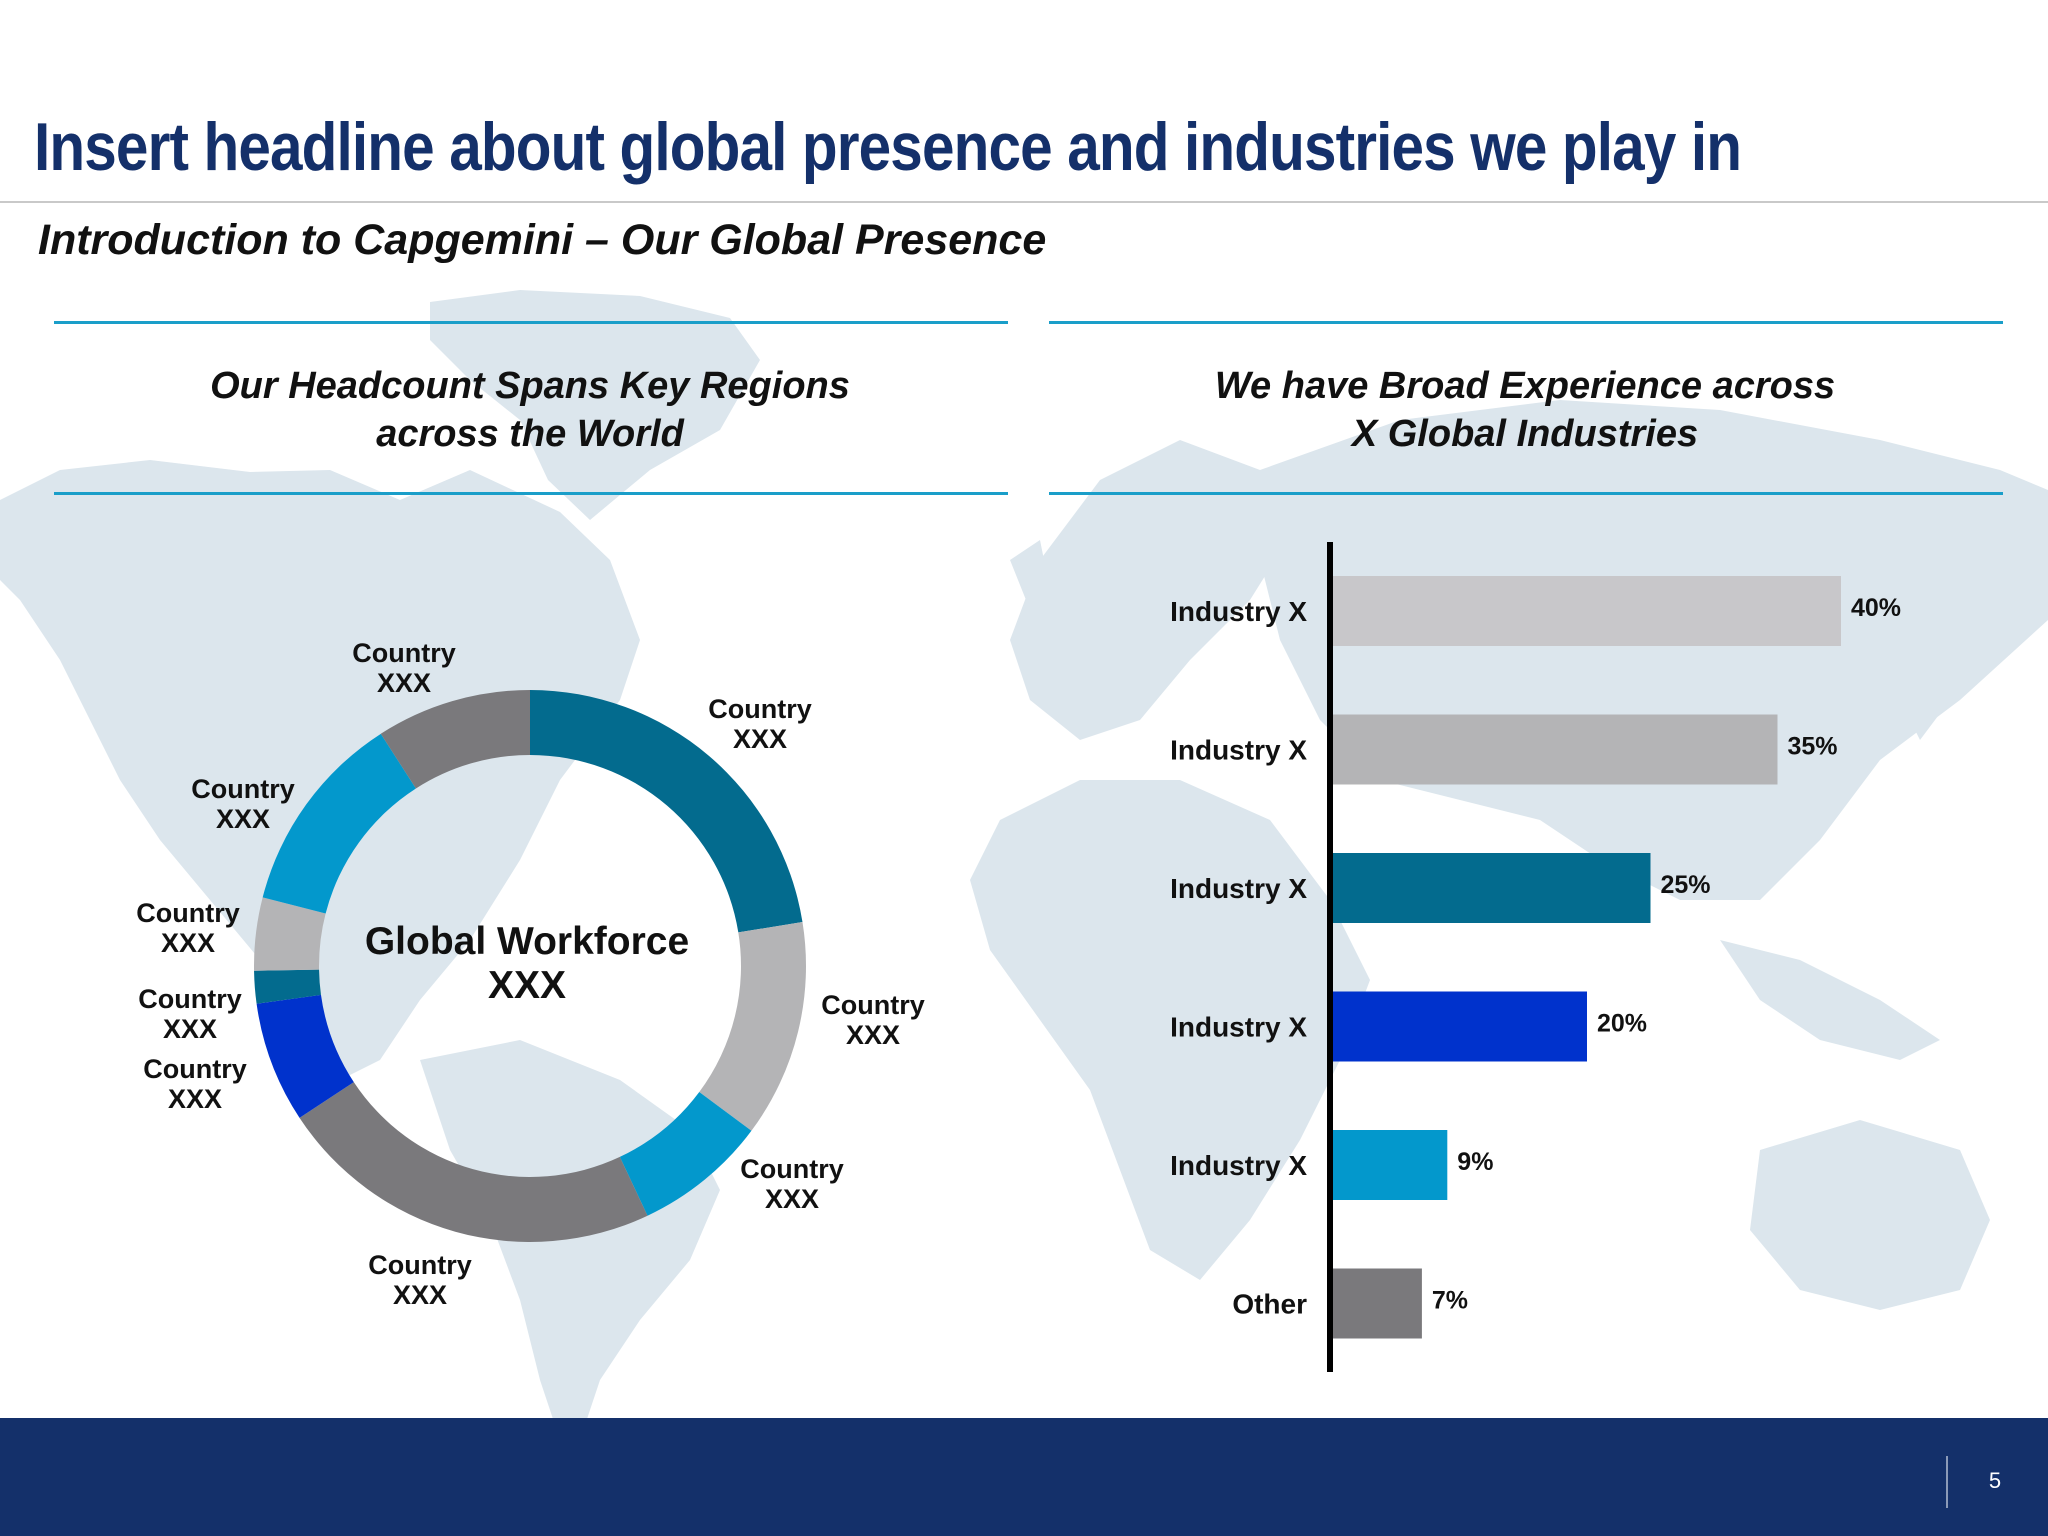 This screenshot has width=2048, height=1536. I want to click on right-panel-bottom-rule, so click(1526, 493).